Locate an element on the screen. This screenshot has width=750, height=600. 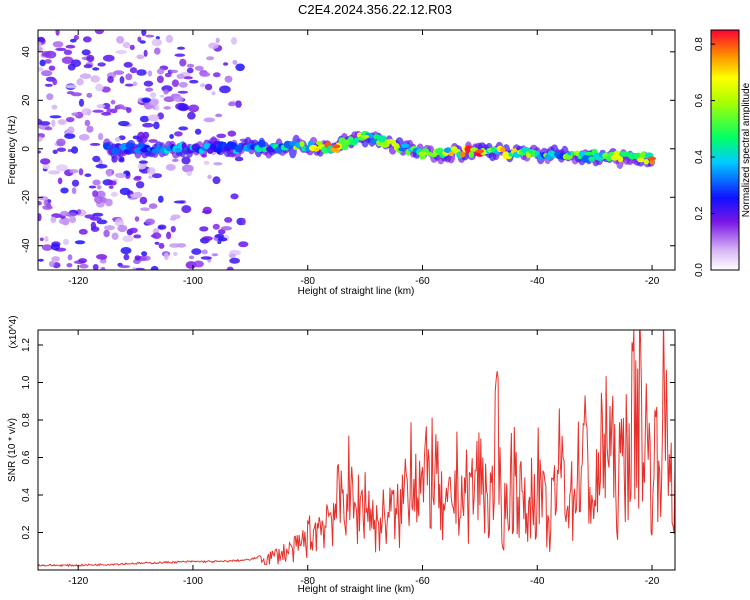
y-tick-label: 40 is located at coordinates (26, 52).